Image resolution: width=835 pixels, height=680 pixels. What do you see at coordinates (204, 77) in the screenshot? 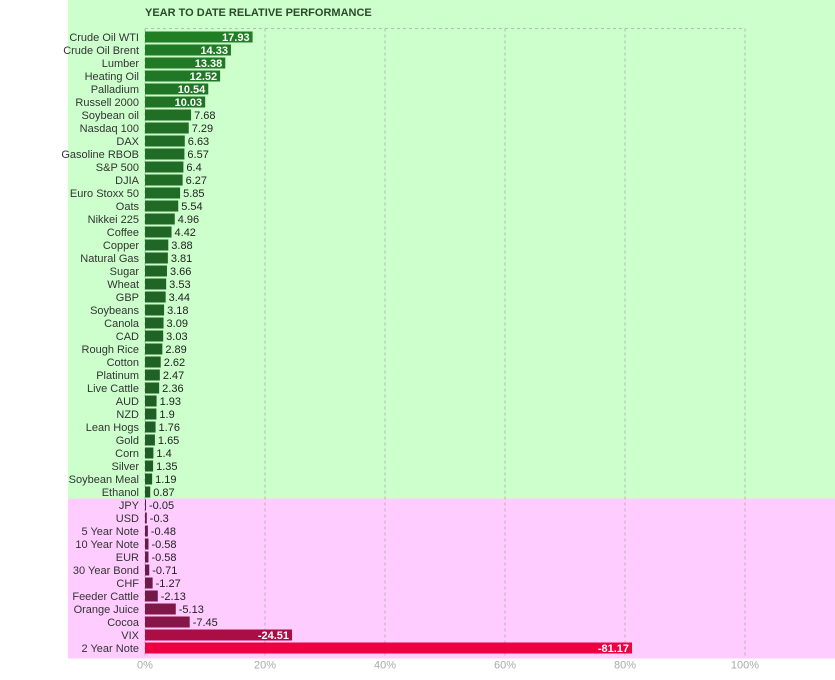
I see `value-label: 12.52` at bounding box center [204, 77].